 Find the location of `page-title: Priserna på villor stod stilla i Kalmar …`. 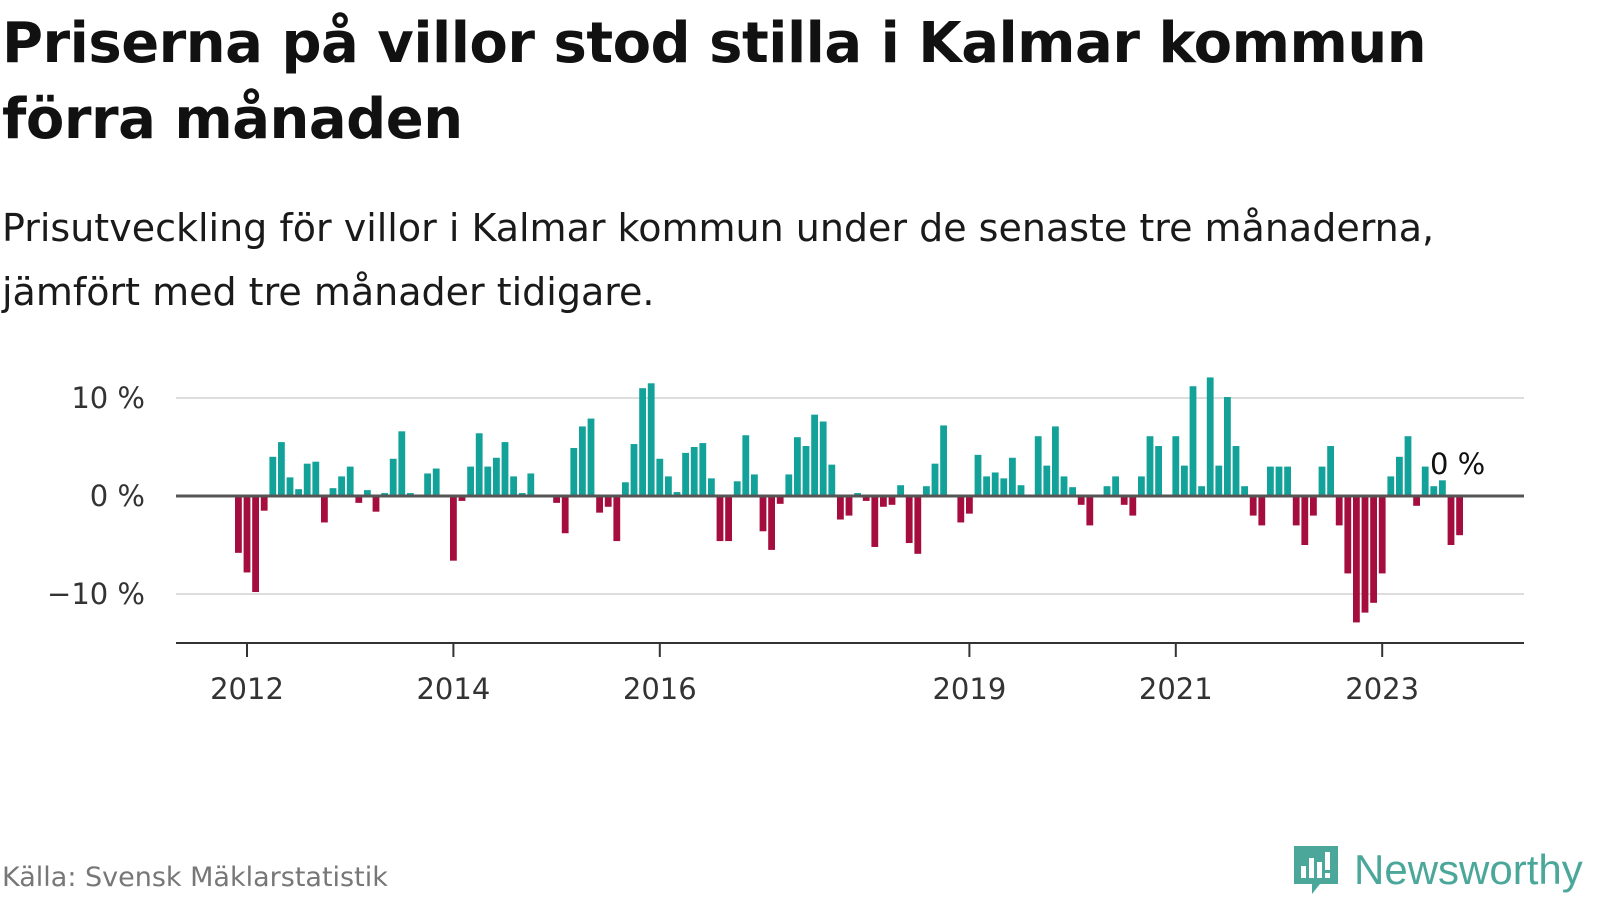

page-title: Priserna på villor stod stilla i Kalmar … is located at coordinates (714, 81).